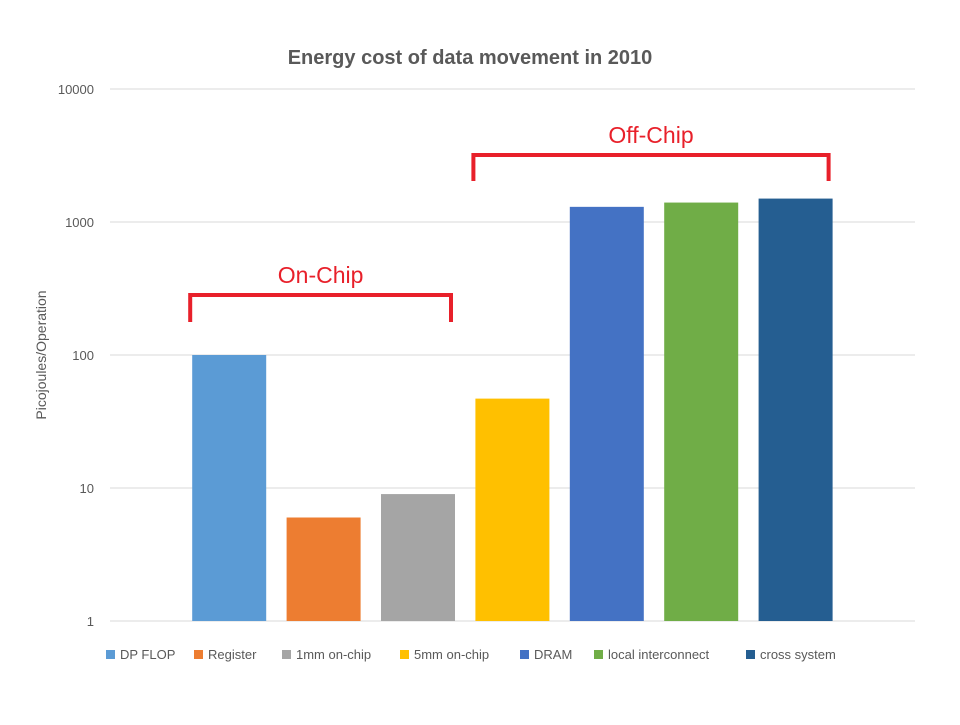 Image resolution: width=960 pixels, height=725 pixels. What do you see at coordinates (553, 654) in the screenshot?
I see `legend-label: DRAM` at bounding box center [553, 654].